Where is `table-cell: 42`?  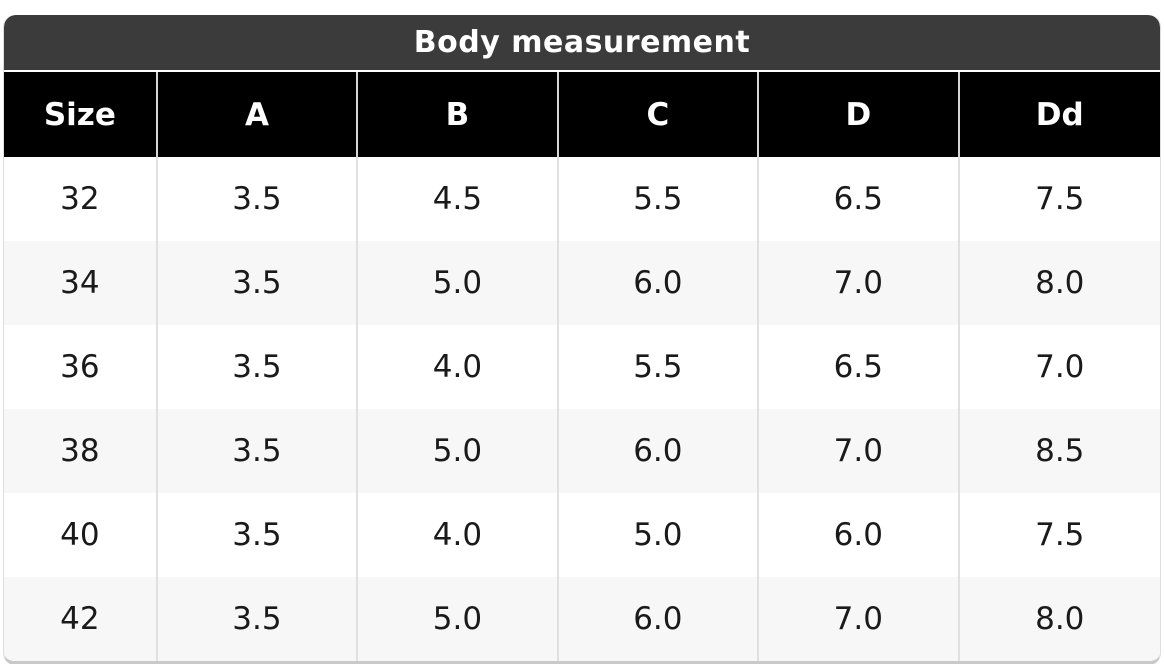 table-cell: 42 is located at coordinates (81, 619).